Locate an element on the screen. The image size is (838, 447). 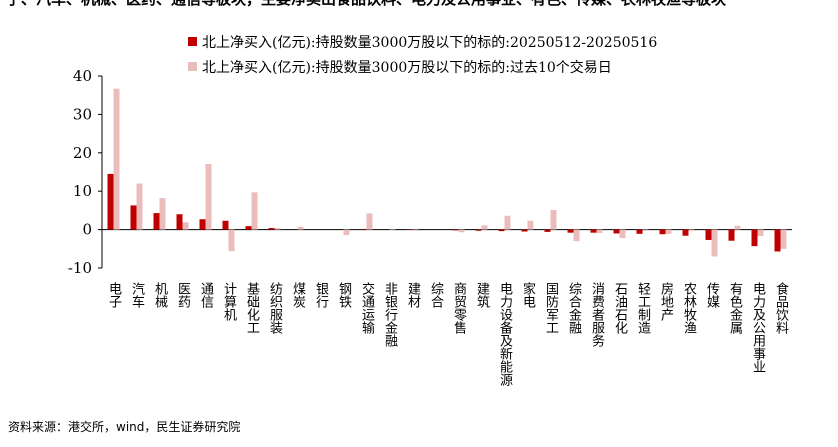
y-tick-label: 0 is located at coordinates (87, 230).